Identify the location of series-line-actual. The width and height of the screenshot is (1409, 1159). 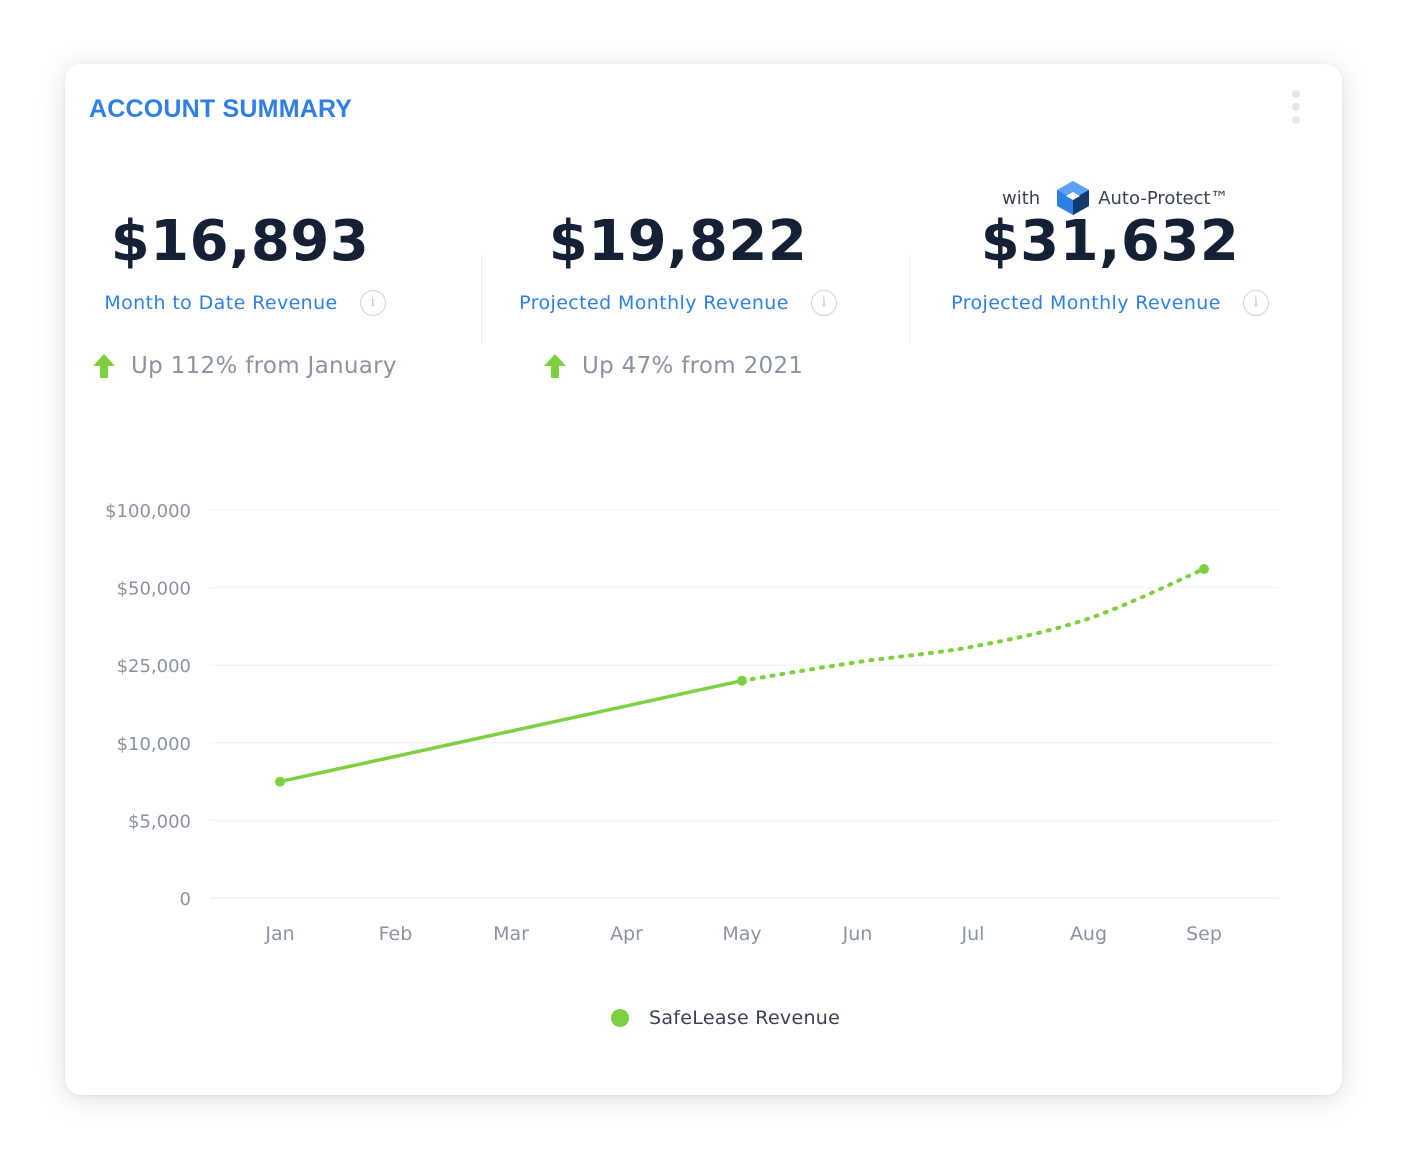
(511, 731).